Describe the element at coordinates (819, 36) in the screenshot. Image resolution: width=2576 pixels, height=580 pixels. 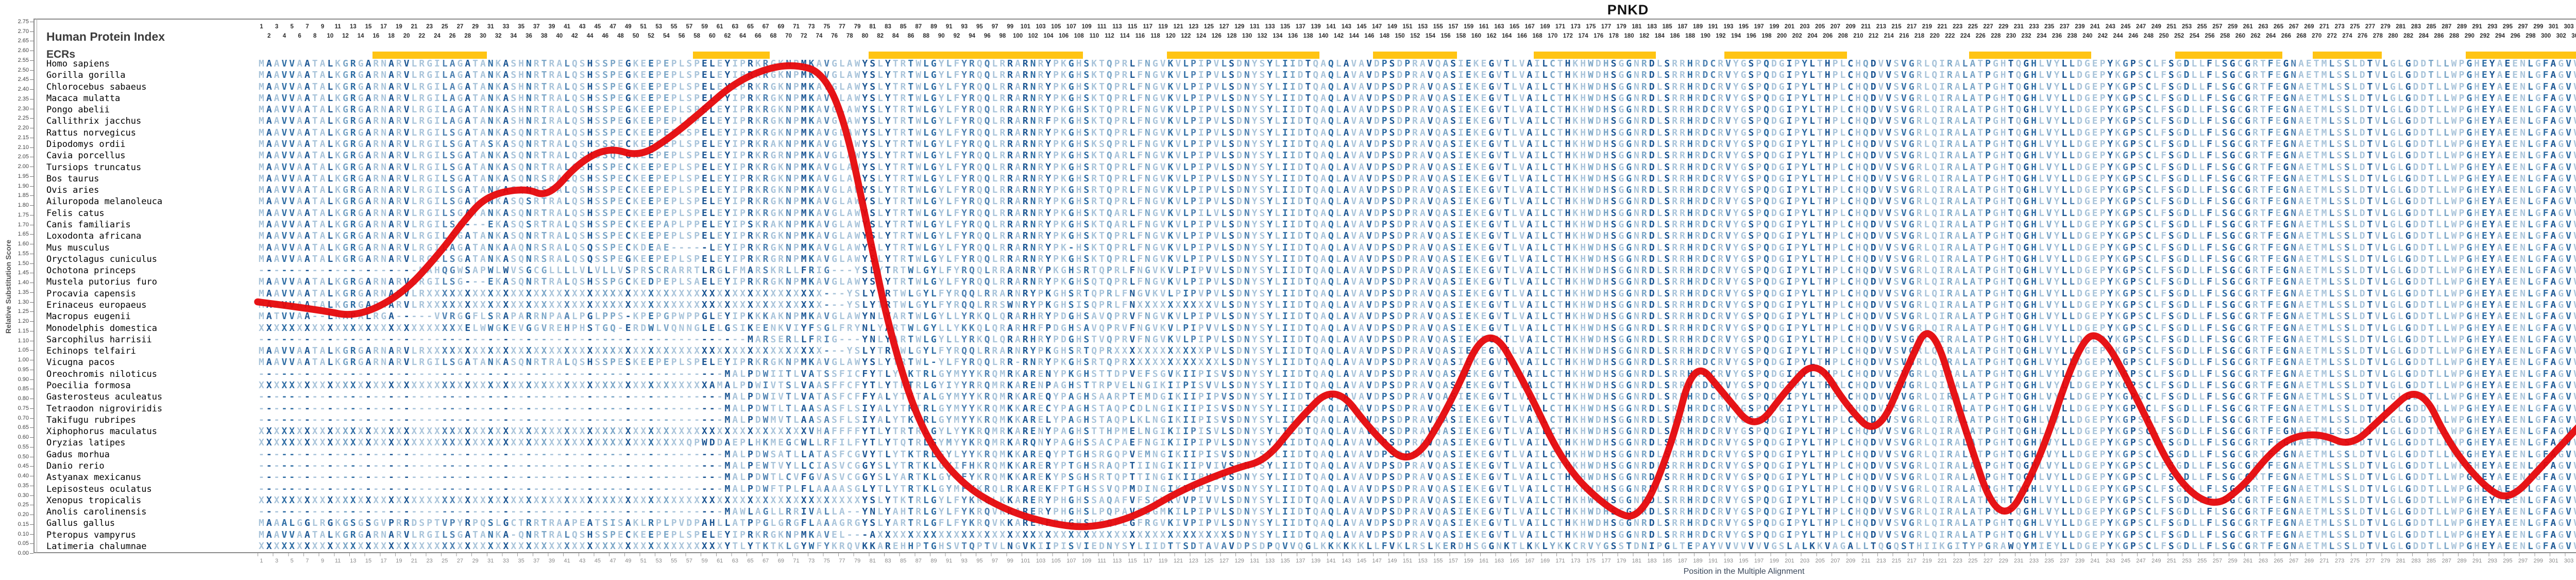
I see `column-number: 74` at that location.